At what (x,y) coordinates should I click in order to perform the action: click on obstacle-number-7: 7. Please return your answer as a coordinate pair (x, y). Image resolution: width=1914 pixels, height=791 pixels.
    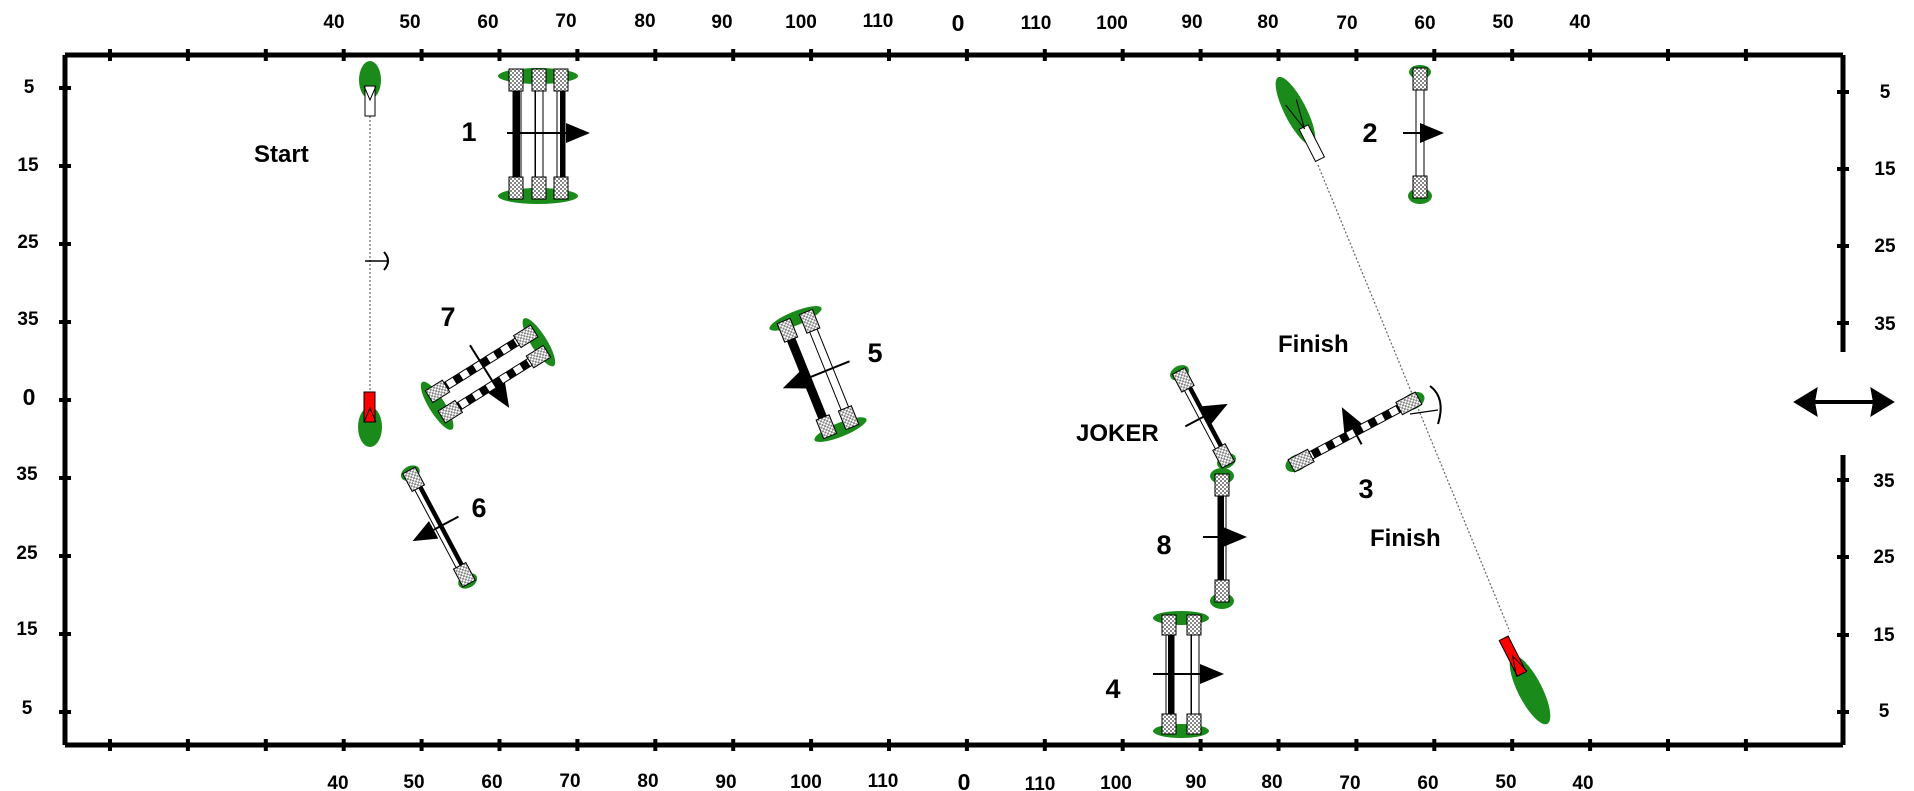
    Looking at the image, I should click on (447, 317).